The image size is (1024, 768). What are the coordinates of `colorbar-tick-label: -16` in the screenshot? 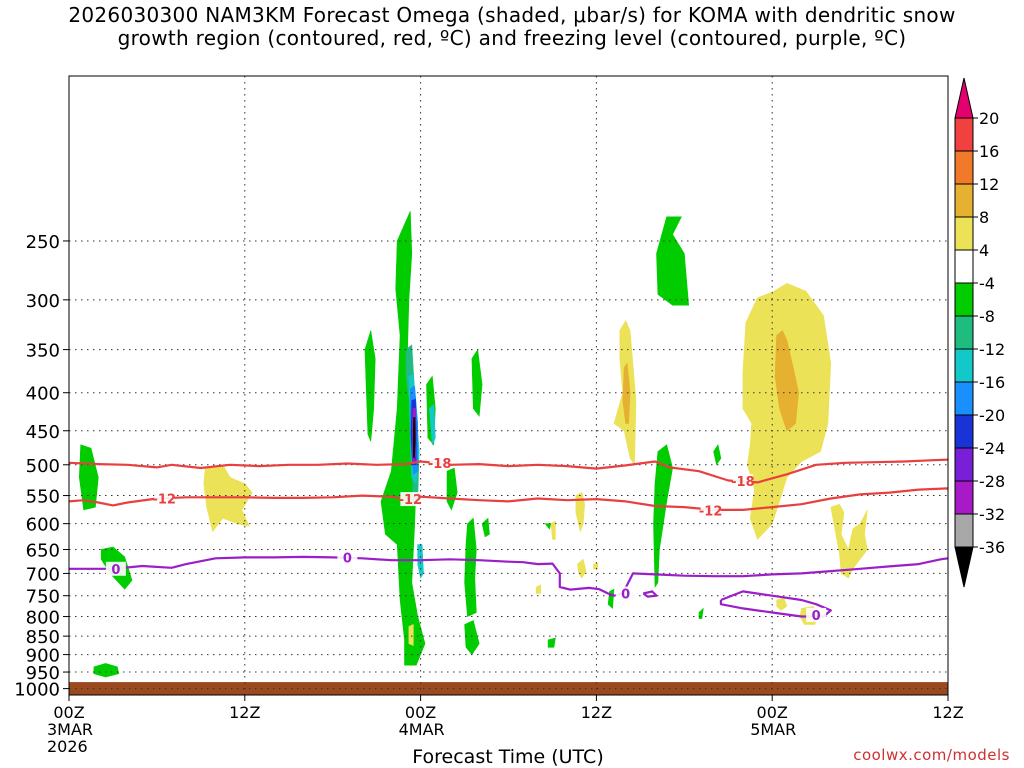 It's located at (992, 382).